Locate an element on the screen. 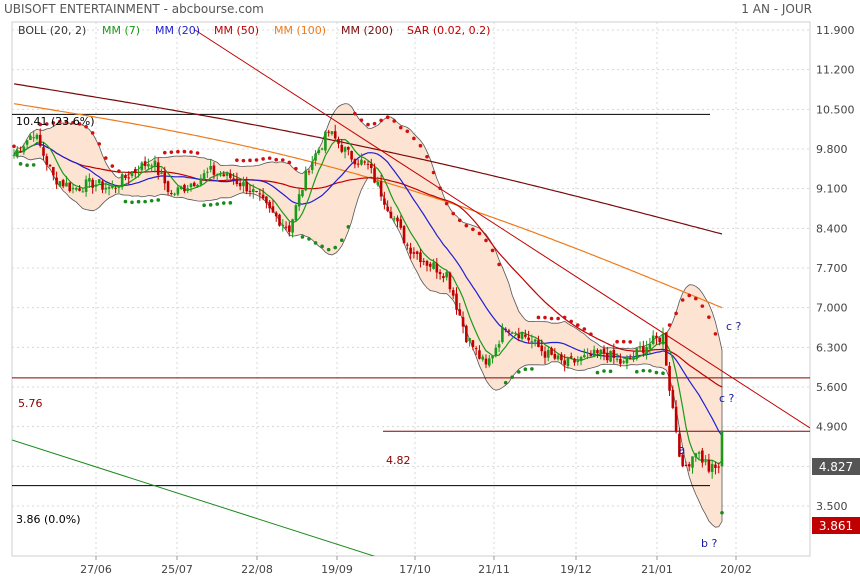  x-tick-label: 27/06 is located at coordinates (96, 569).